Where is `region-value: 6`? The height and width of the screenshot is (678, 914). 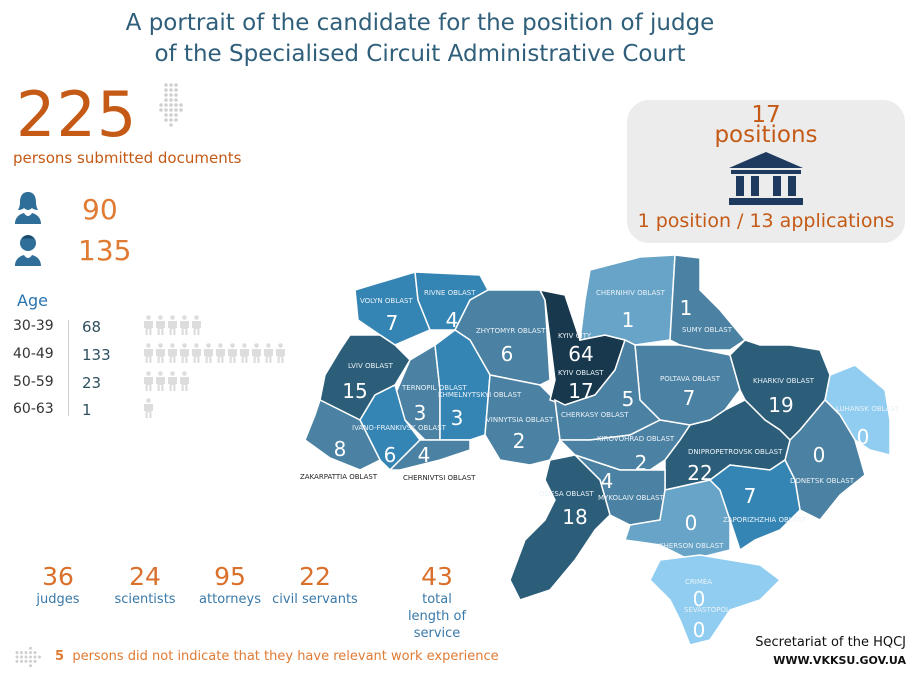 region-value: 6 is located at coordinates (390, 455).